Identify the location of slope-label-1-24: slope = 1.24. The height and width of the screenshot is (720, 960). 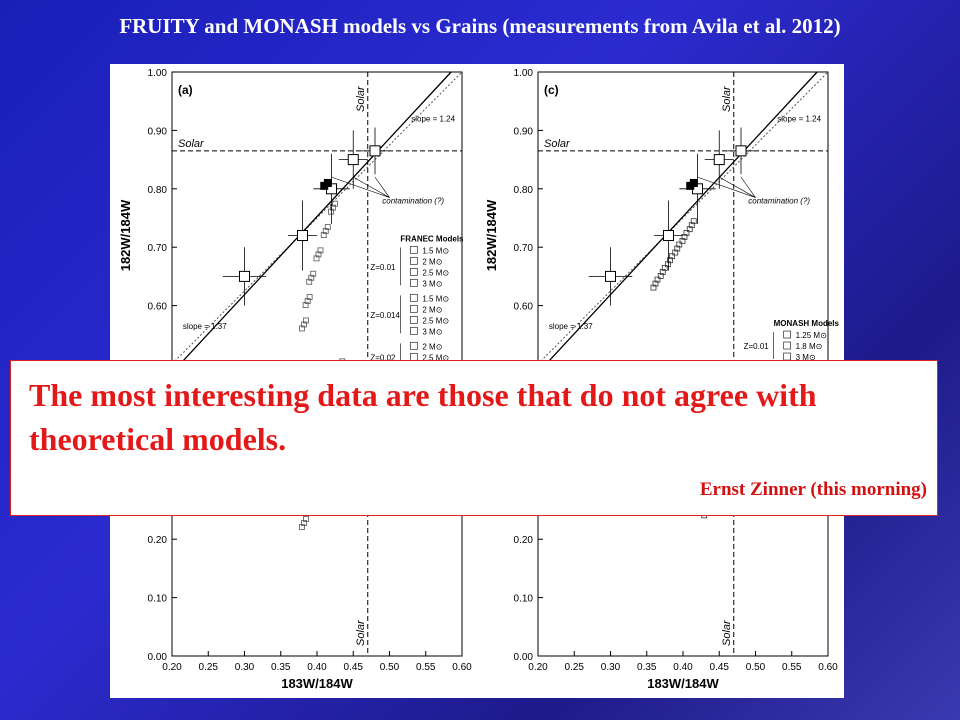
(433, 119).